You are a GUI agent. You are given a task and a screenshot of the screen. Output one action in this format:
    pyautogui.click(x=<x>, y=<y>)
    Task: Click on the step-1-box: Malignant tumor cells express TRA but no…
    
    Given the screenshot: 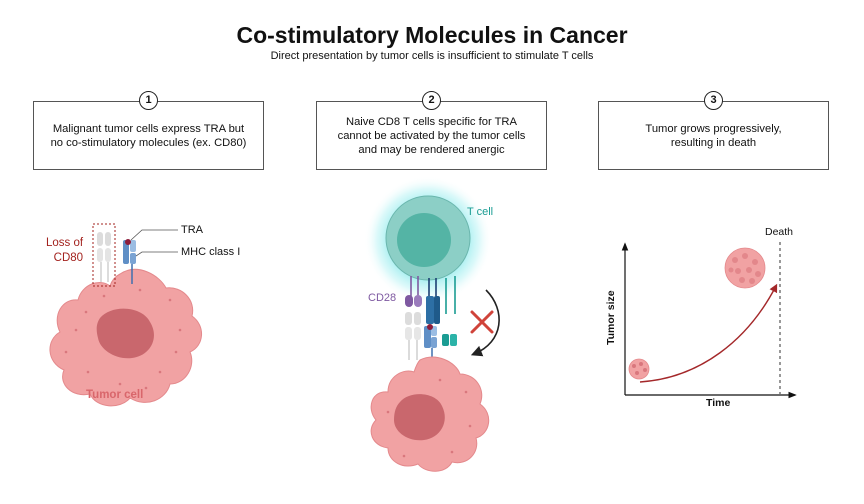 What is the action you would take?
    pyautogui.click(x=148, y=135)
    